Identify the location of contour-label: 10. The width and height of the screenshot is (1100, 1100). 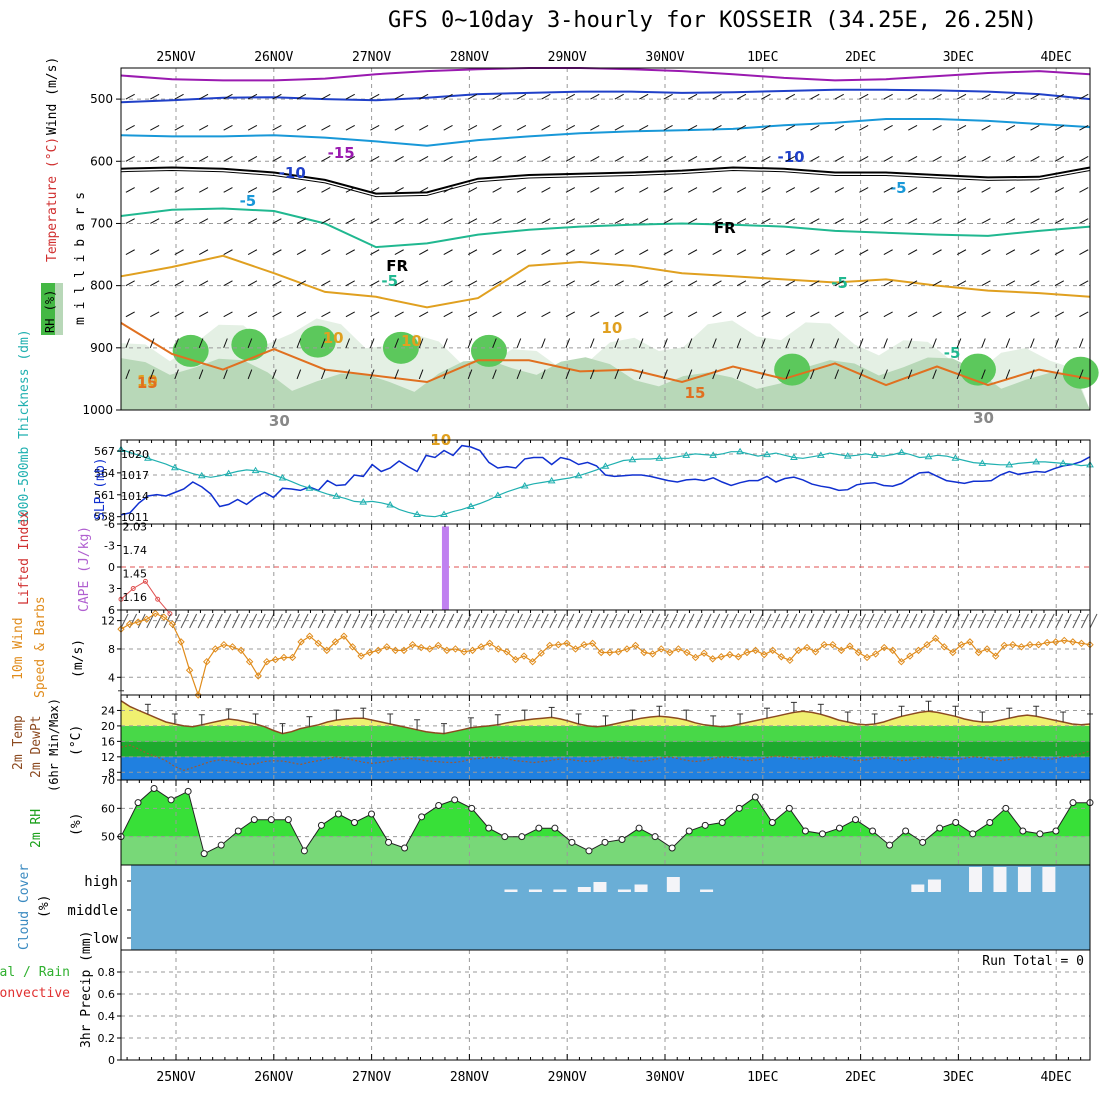
(333, 338).